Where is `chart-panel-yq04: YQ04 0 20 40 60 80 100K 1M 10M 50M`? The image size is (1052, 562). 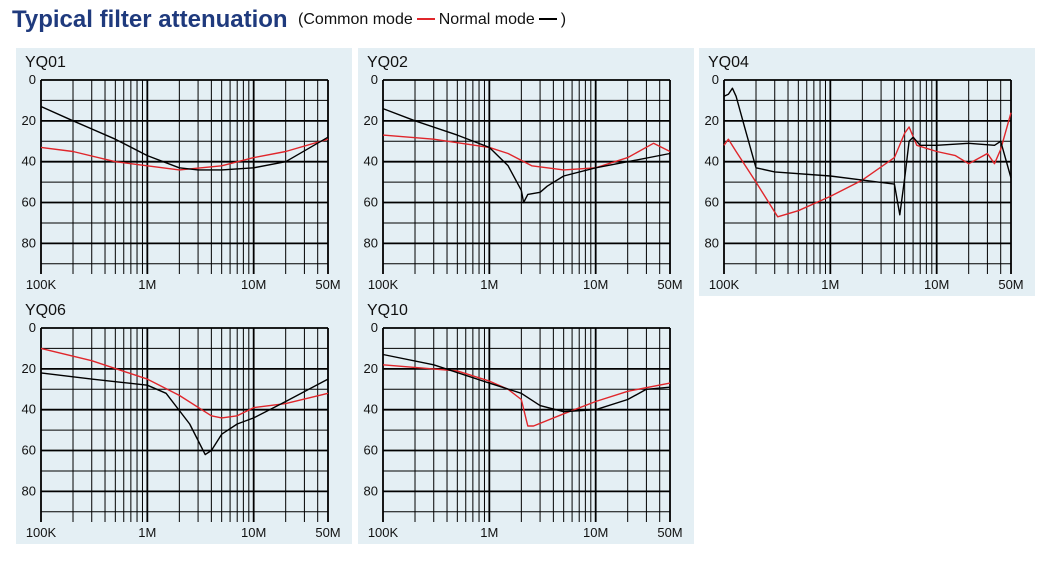
chart-panel-yq04: YQ04 0 20 40 60 80 100K 1M 10M 50M is located at coordinates (867, 172).